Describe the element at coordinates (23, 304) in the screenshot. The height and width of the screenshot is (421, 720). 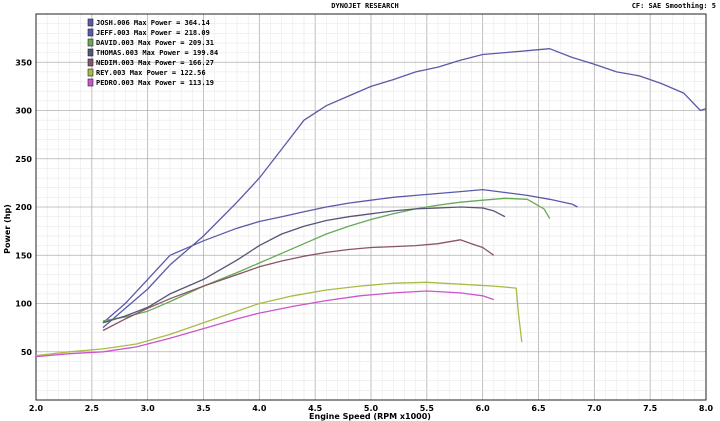
I see `y-tick-label: 100` at that location.